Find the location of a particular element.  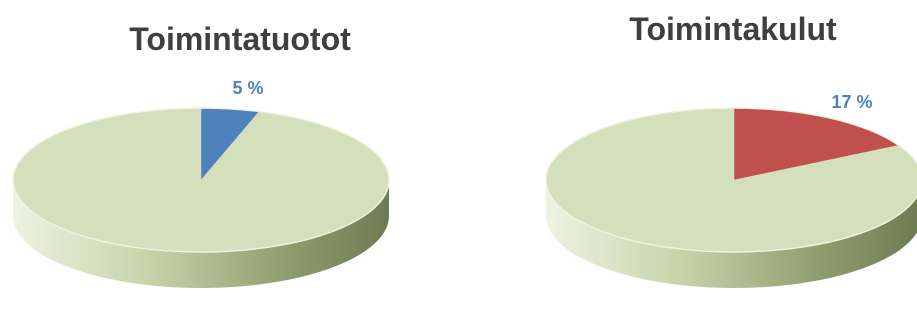

data-label: 5 % is located at coordinates (247, 88).